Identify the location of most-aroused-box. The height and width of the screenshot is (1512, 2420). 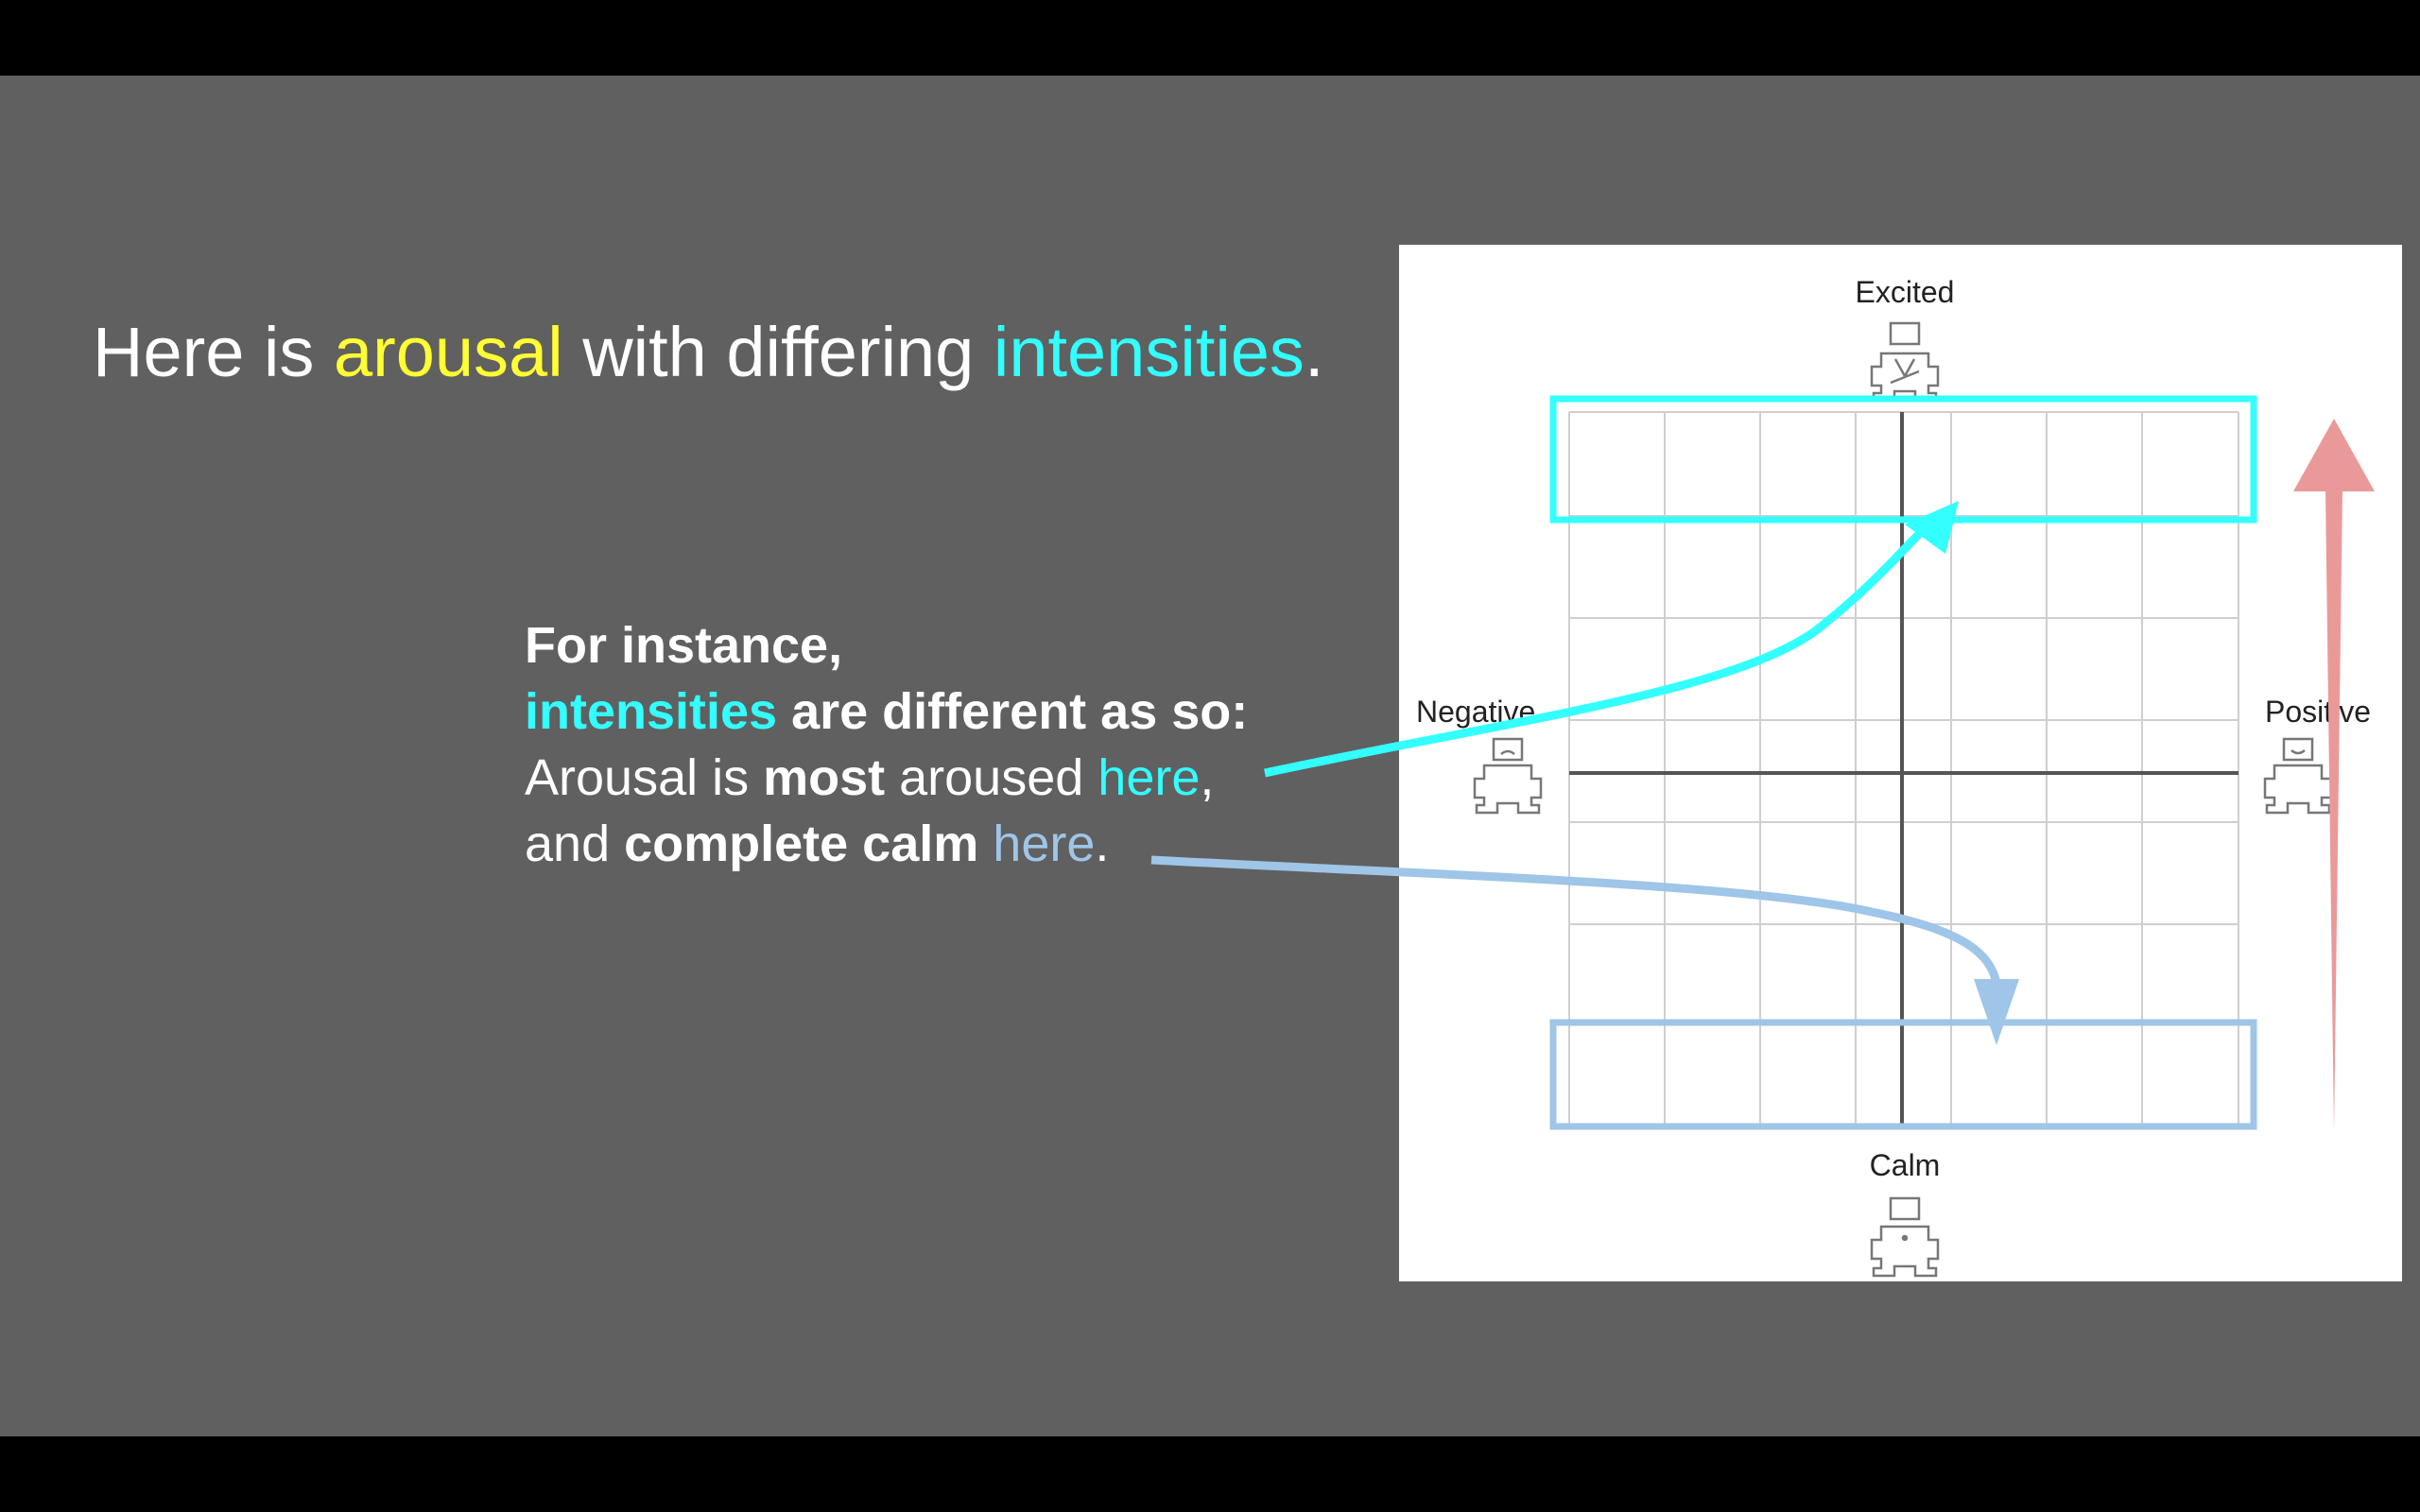
(1903, 459).